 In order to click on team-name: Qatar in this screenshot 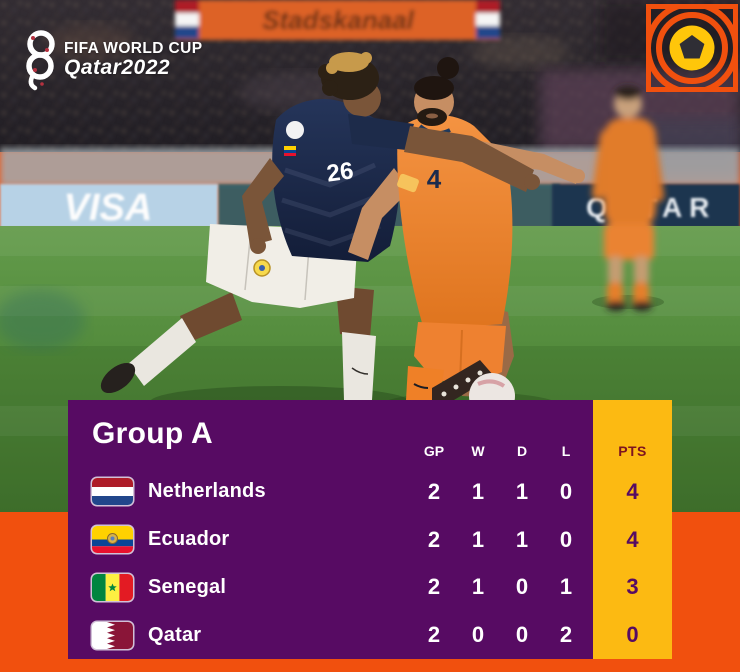, I will do `click(175, 634)`.